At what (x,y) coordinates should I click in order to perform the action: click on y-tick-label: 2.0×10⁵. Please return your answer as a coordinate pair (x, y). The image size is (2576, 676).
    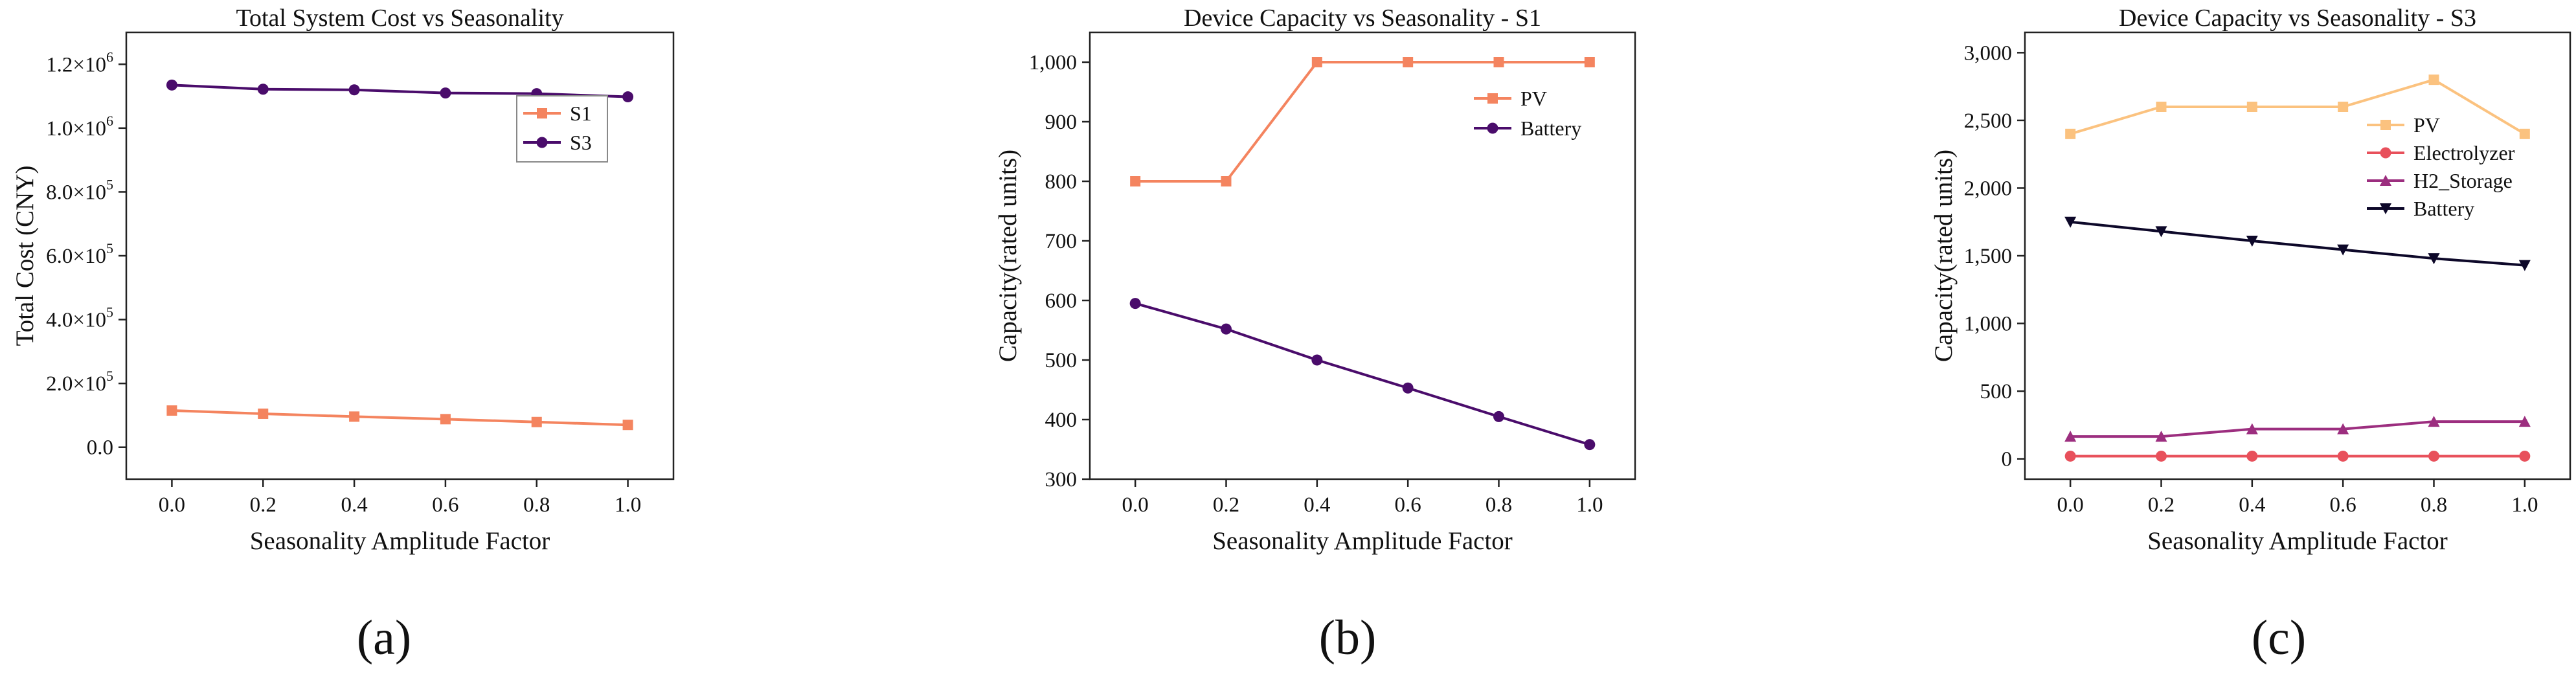
    Looking at the image, I should click on (79, 382).